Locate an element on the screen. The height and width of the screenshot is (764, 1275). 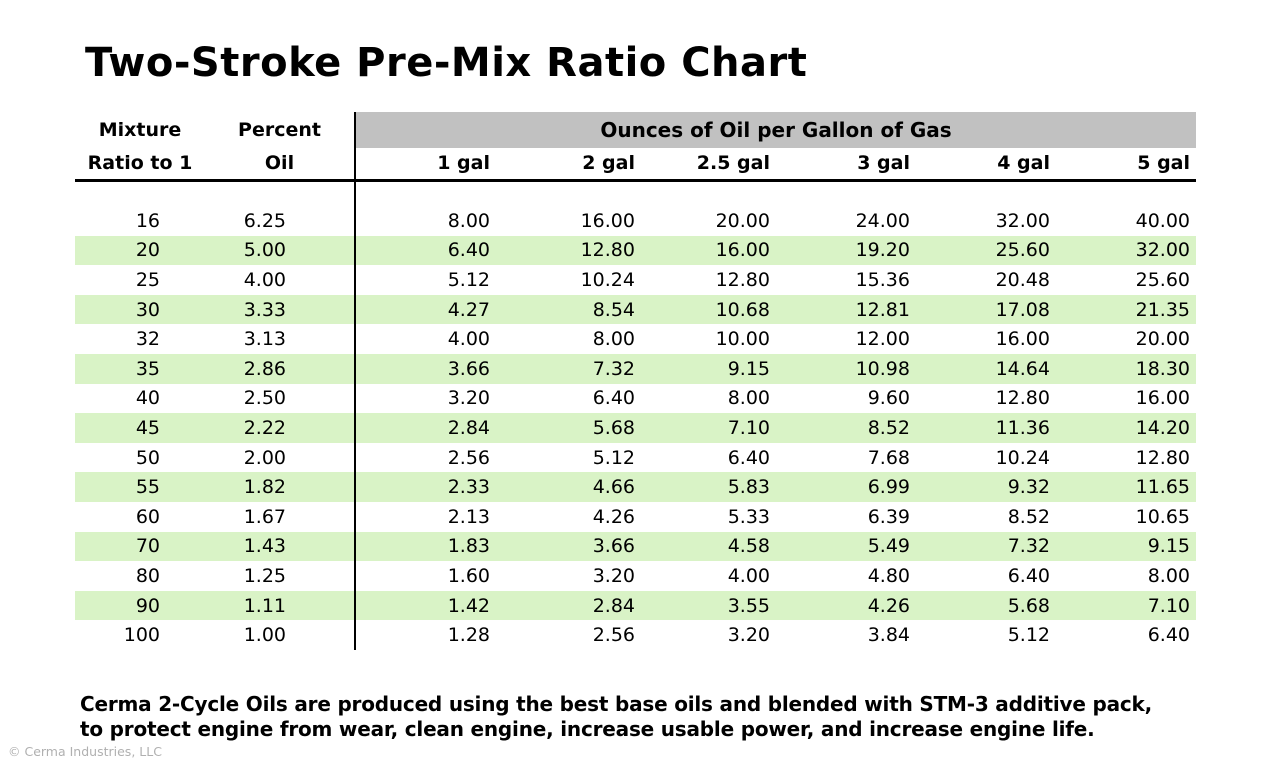
table-row: 40 2.50 3.20 6.40 8.00 9.60 12.80 16.00 is located at coordinates (635, 398).